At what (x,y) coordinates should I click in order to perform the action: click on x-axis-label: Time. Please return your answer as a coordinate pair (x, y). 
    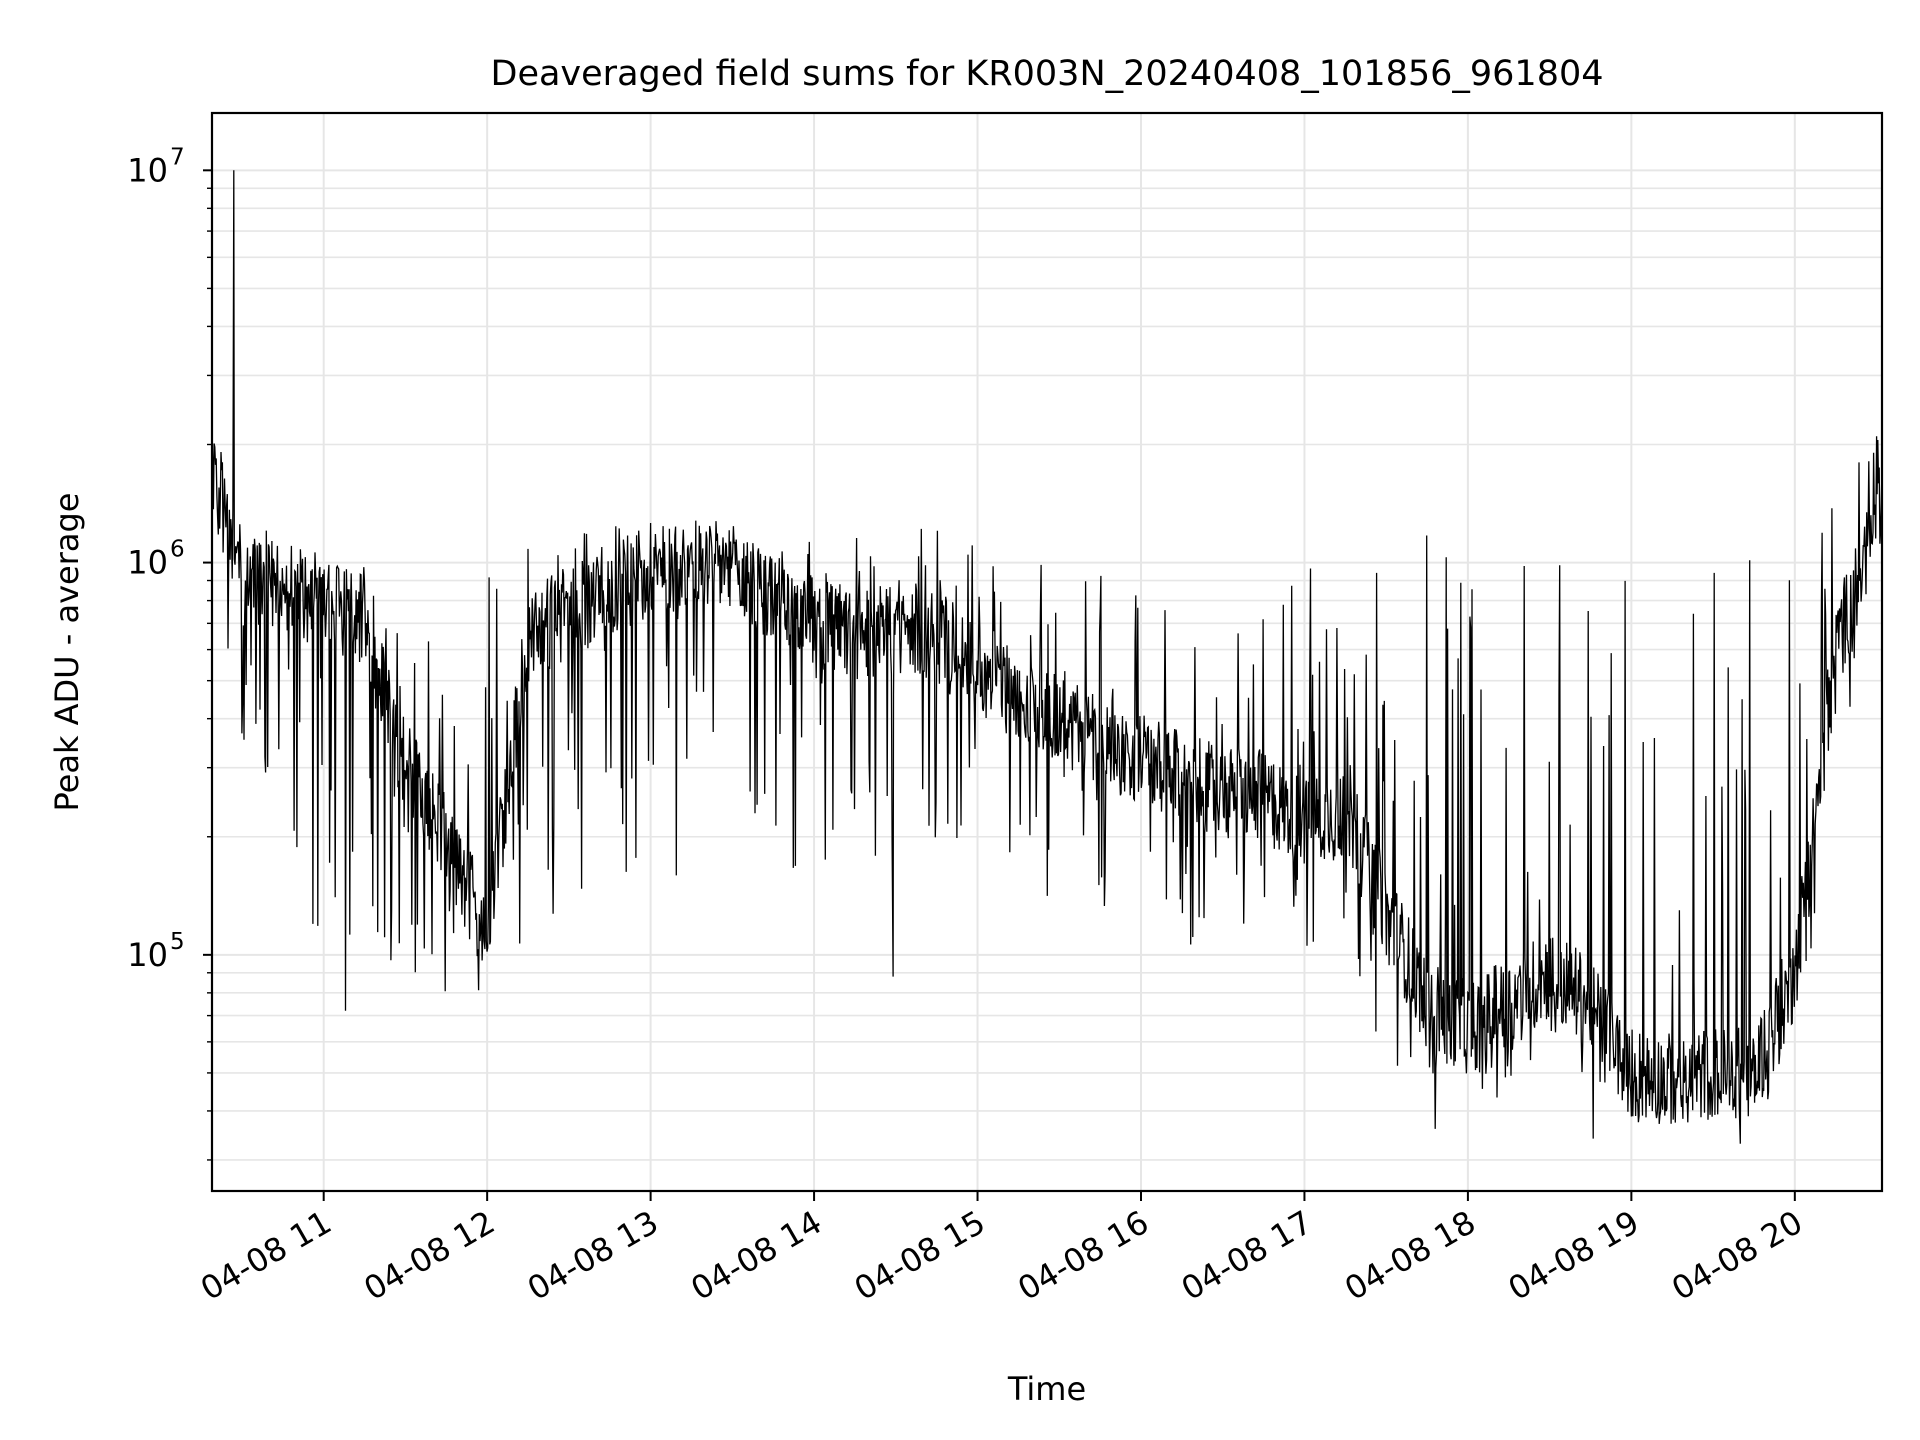
    Looking at the image, I should click on (1046, 1389).